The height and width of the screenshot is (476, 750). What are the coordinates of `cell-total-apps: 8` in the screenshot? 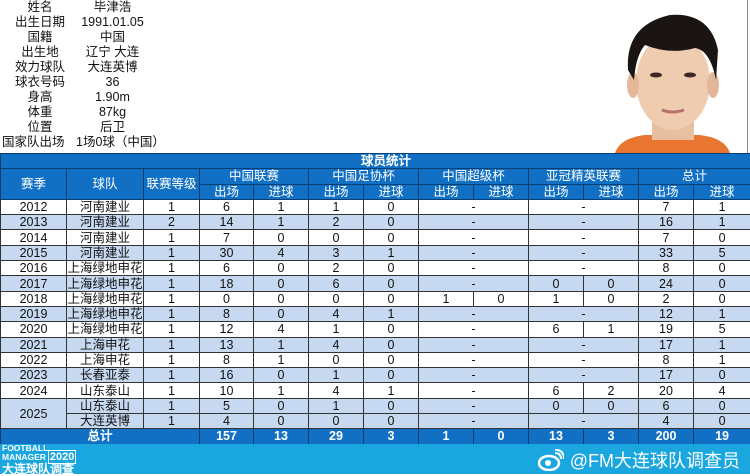 It's located at (666, 268).